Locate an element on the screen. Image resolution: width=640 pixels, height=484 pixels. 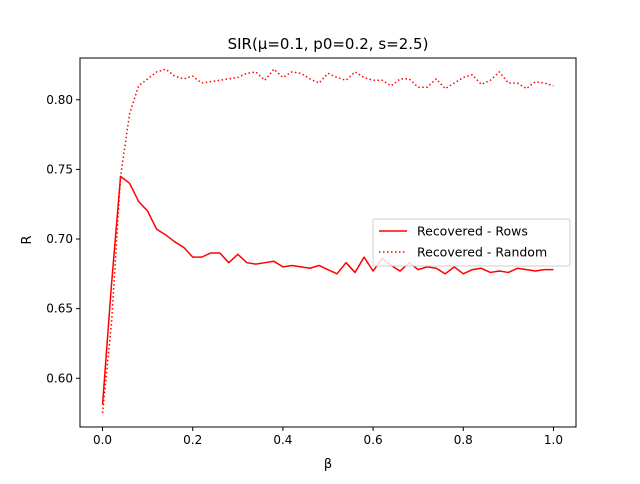
y-tick-label: 0.80 is located at coordinates (59, 100).